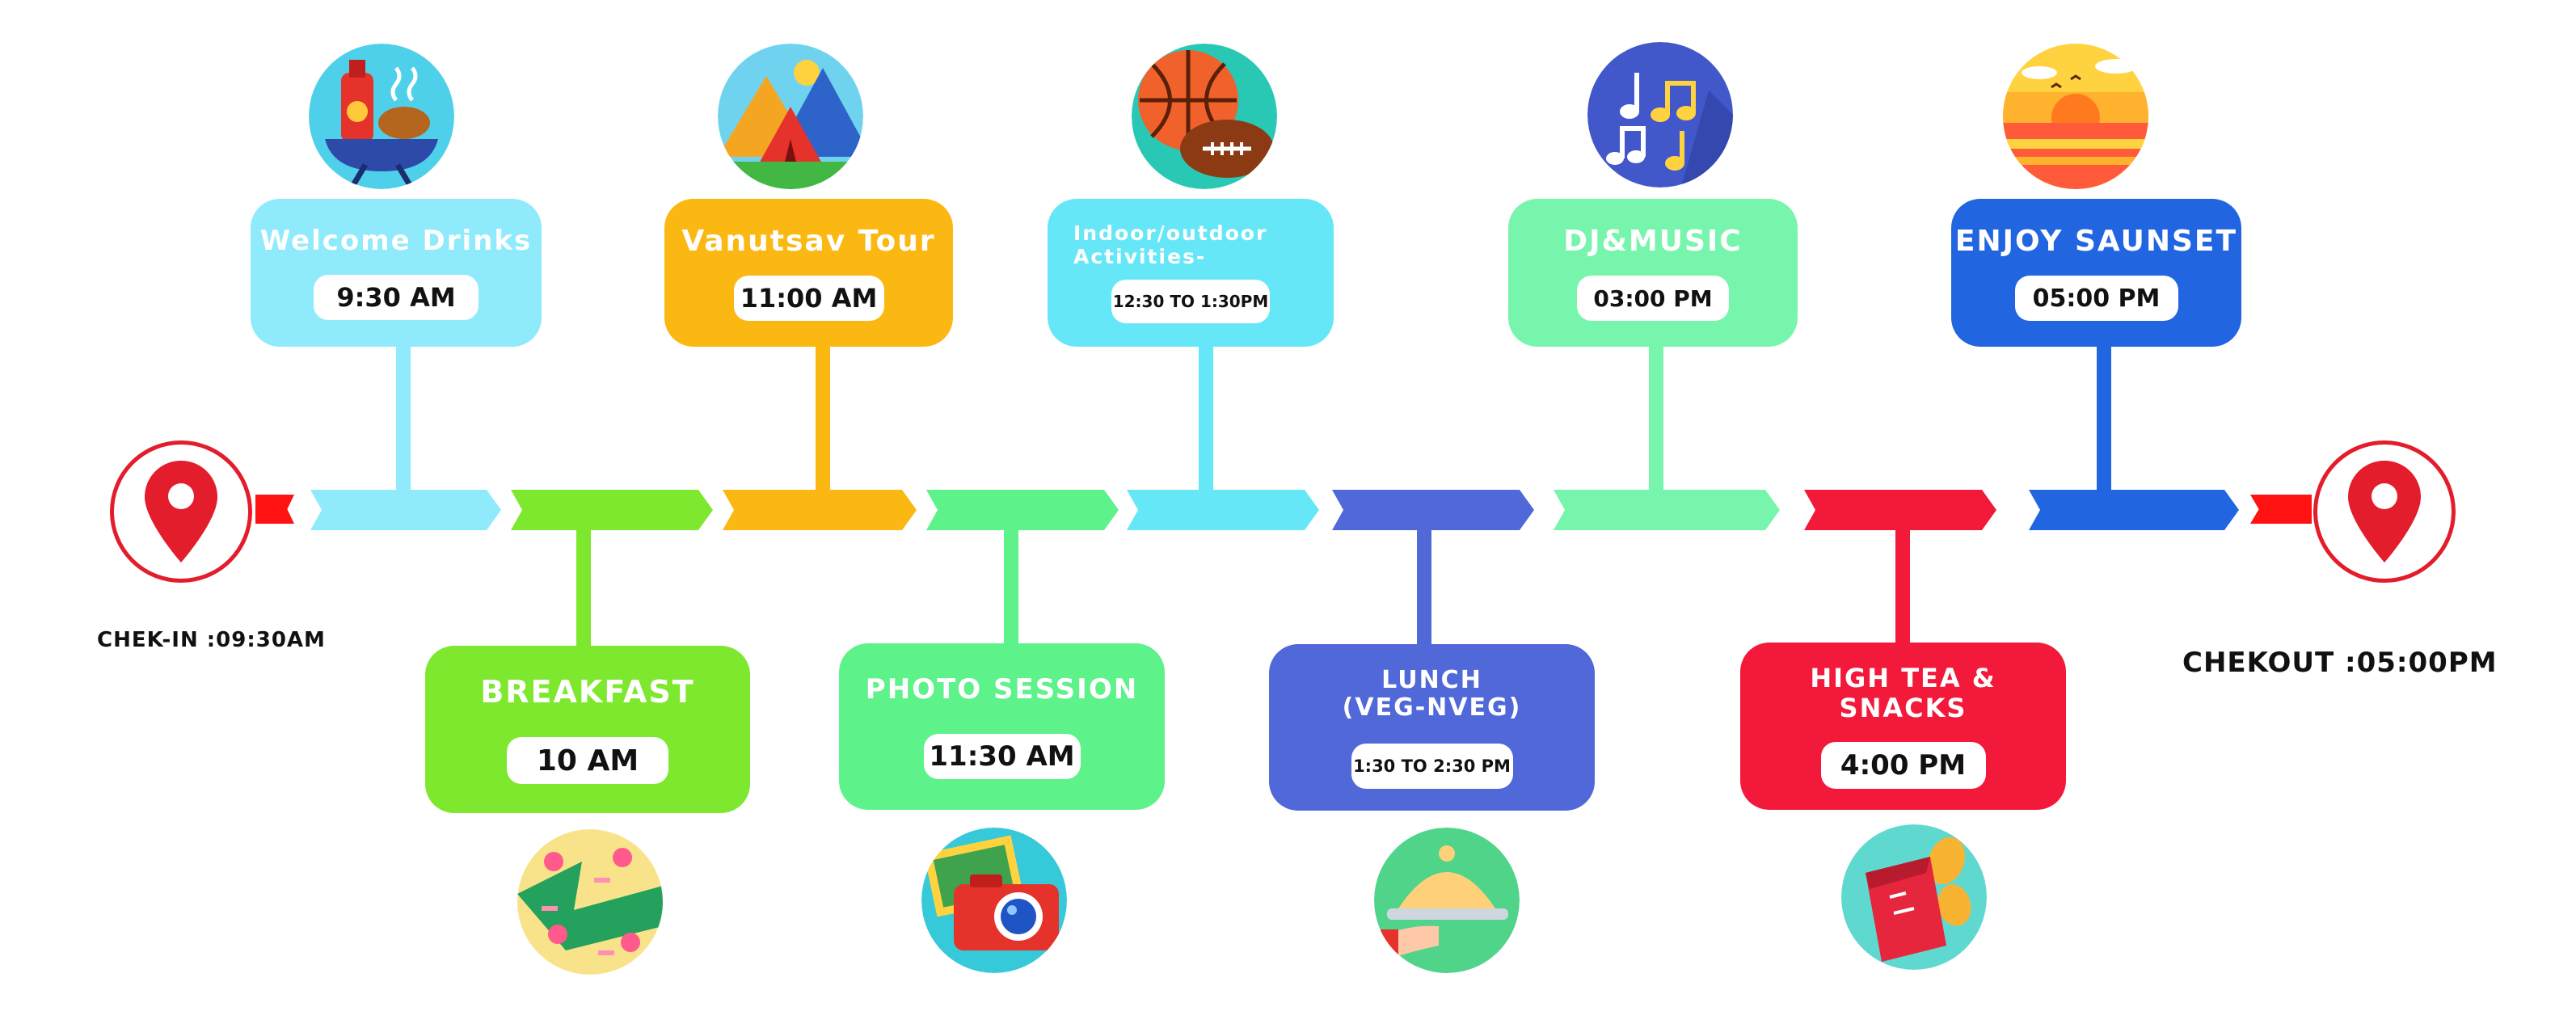  What do you see at coordinates (396, 298) in the screenshot?
I see `event-time: 9:30 AM` at bounding box center [396, 298].